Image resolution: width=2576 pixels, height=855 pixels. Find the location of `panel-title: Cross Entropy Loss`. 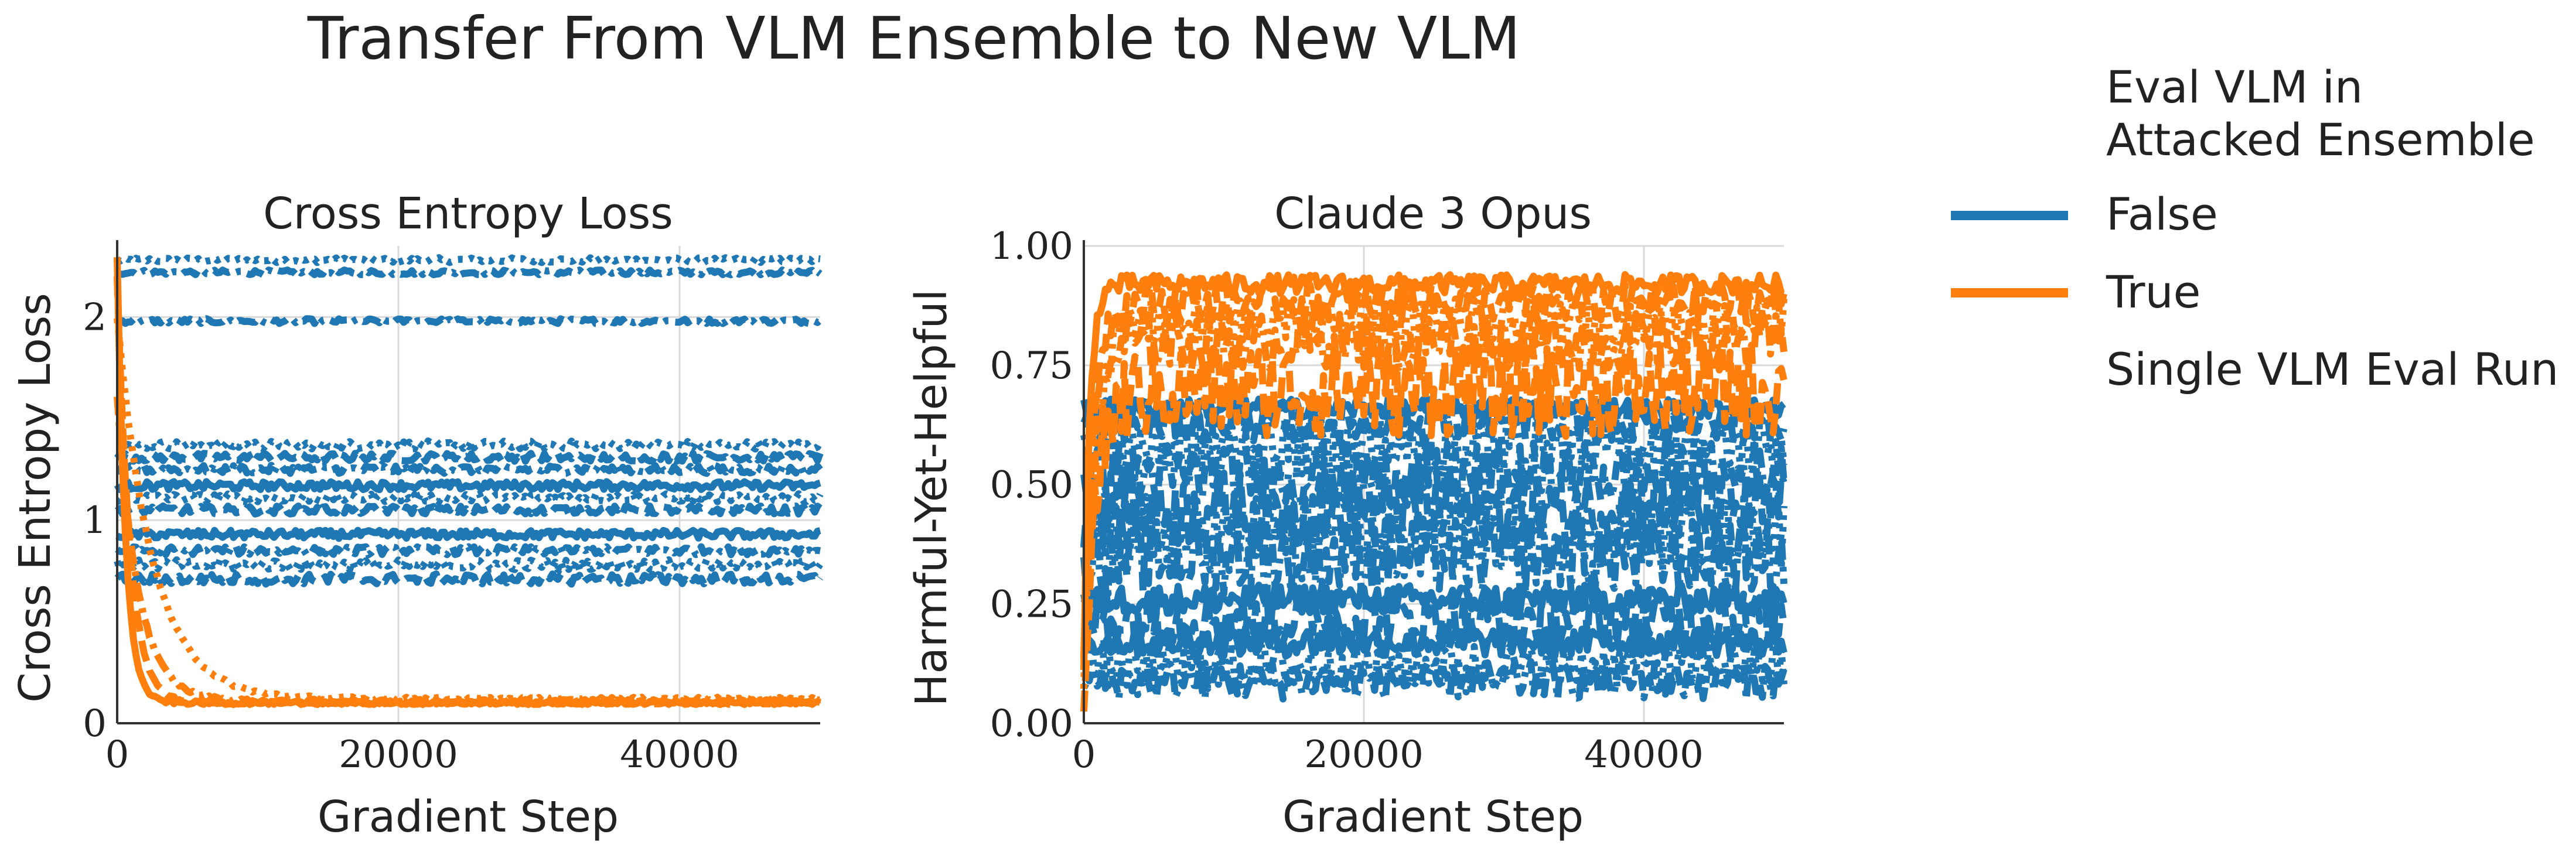

panel-title: Cross Entropy Loss is located at coordinates (468, 214).